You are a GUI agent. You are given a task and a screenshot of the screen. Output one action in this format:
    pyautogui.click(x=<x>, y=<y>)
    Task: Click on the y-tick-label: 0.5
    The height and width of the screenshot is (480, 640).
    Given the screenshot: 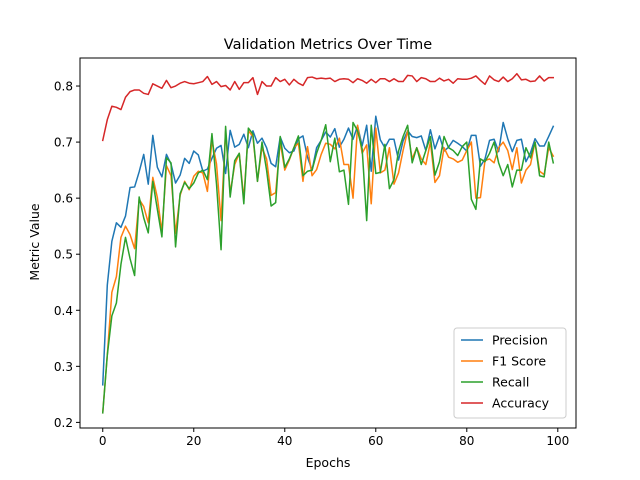 What is the action you would take?
    pyautogui.click(x=63, y=255)
    